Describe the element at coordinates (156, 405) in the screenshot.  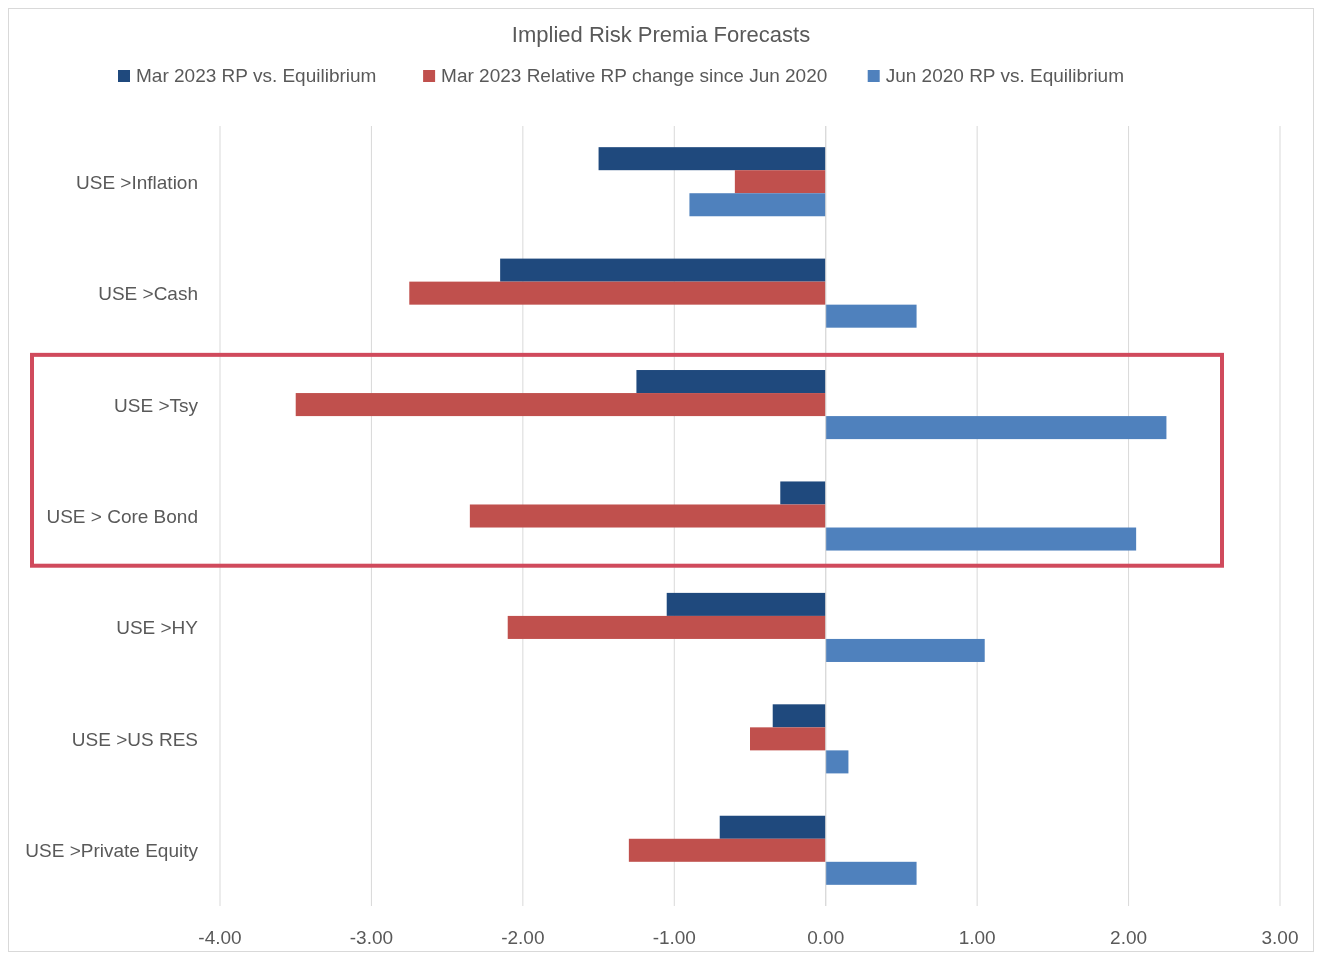
I see `y-tick-label: USE >Tsy` at that location.